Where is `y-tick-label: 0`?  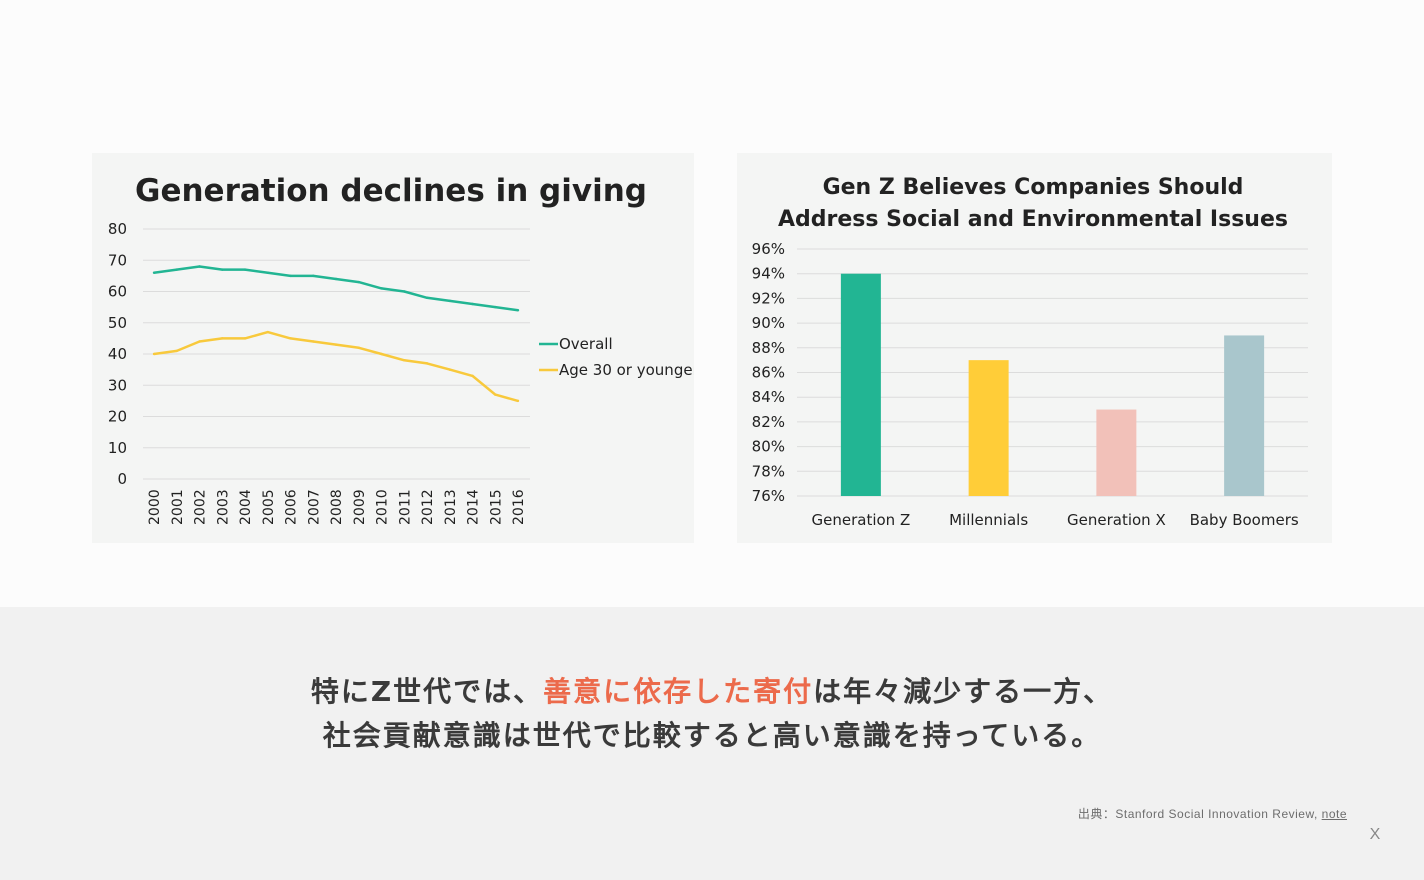
y-tick-label: 0 is located at coordinates (122, 479).